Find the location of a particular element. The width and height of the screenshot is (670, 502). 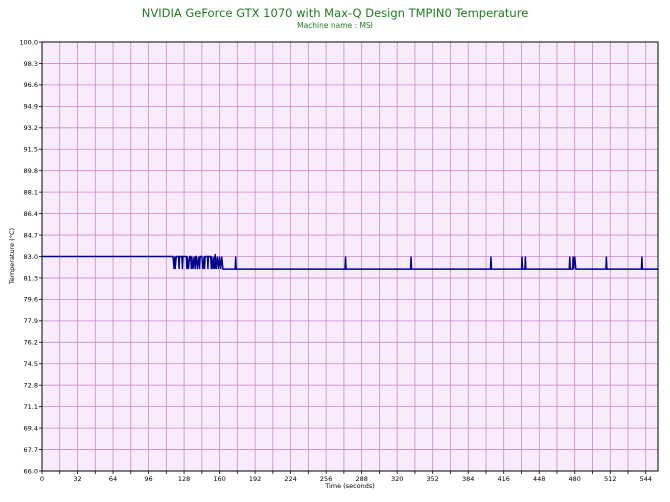

x-tick-label: 0 is located at coordinates (42, 479).